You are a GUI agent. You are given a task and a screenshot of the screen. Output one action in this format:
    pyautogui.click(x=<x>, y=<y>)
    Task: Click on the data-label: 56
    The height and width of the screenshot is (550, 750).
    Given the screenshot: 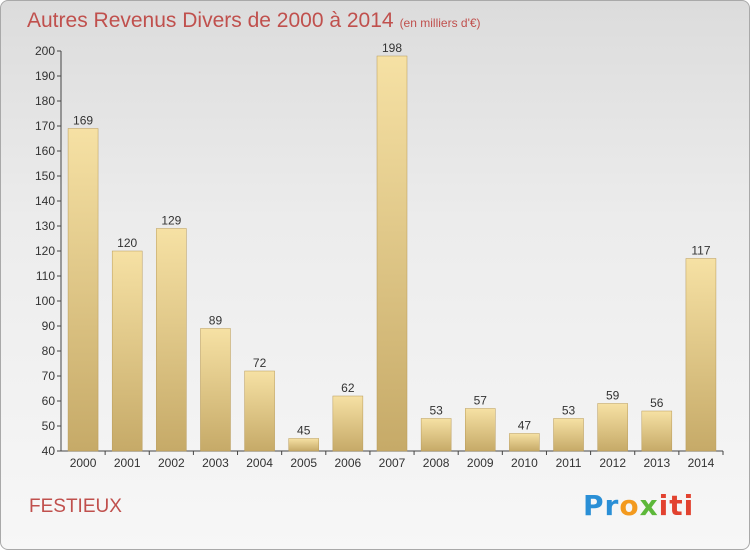 What is the action you would take?
    pyautogui.click(x=657, y=403)
    